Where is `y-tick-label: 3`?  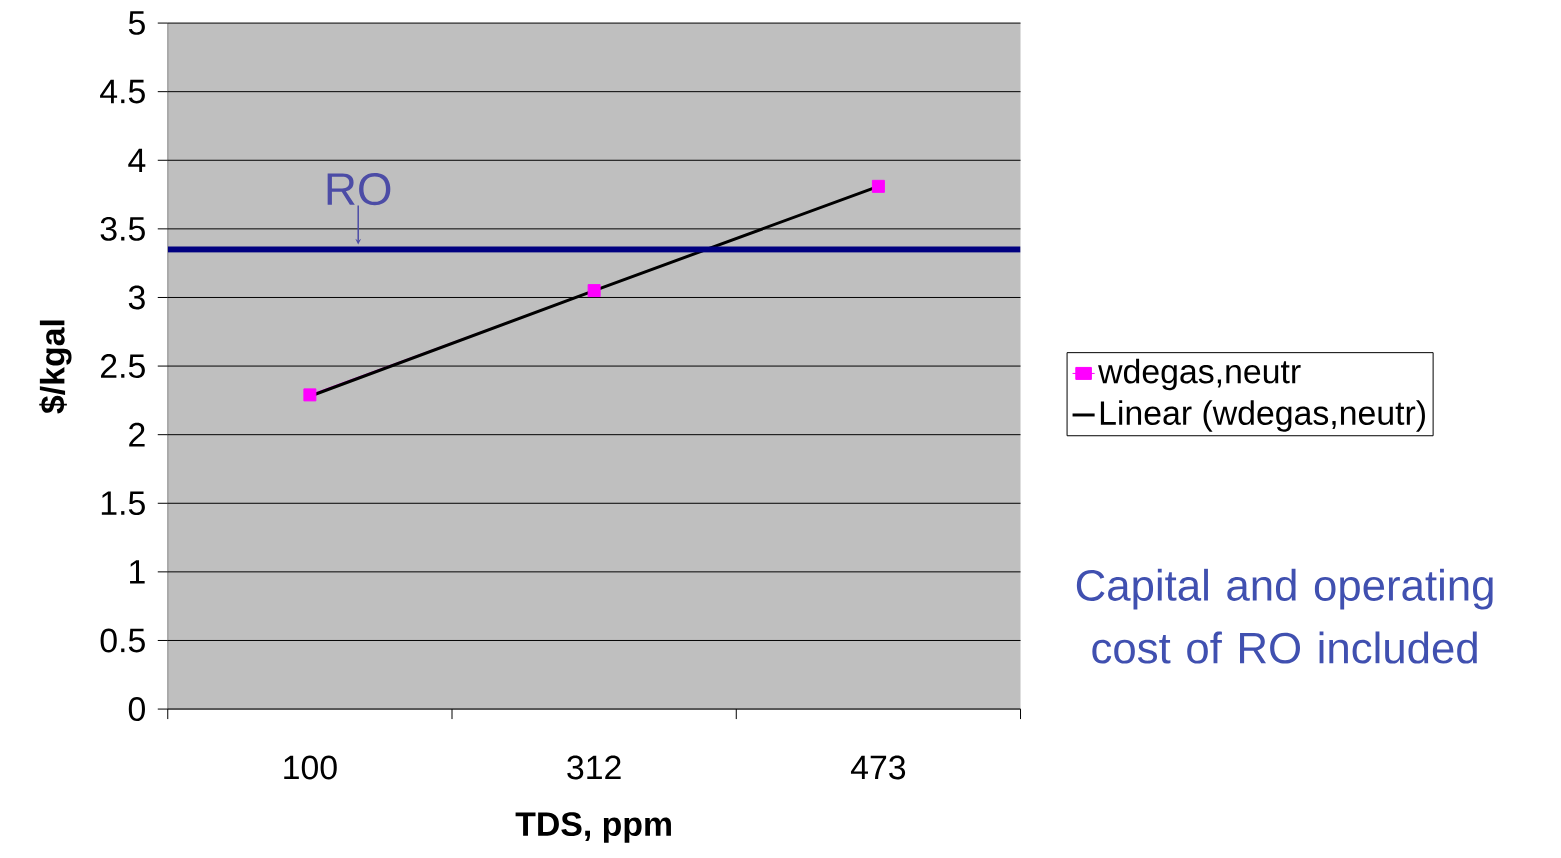 y-tick-label: 3 is located at coordinates (136, 297).